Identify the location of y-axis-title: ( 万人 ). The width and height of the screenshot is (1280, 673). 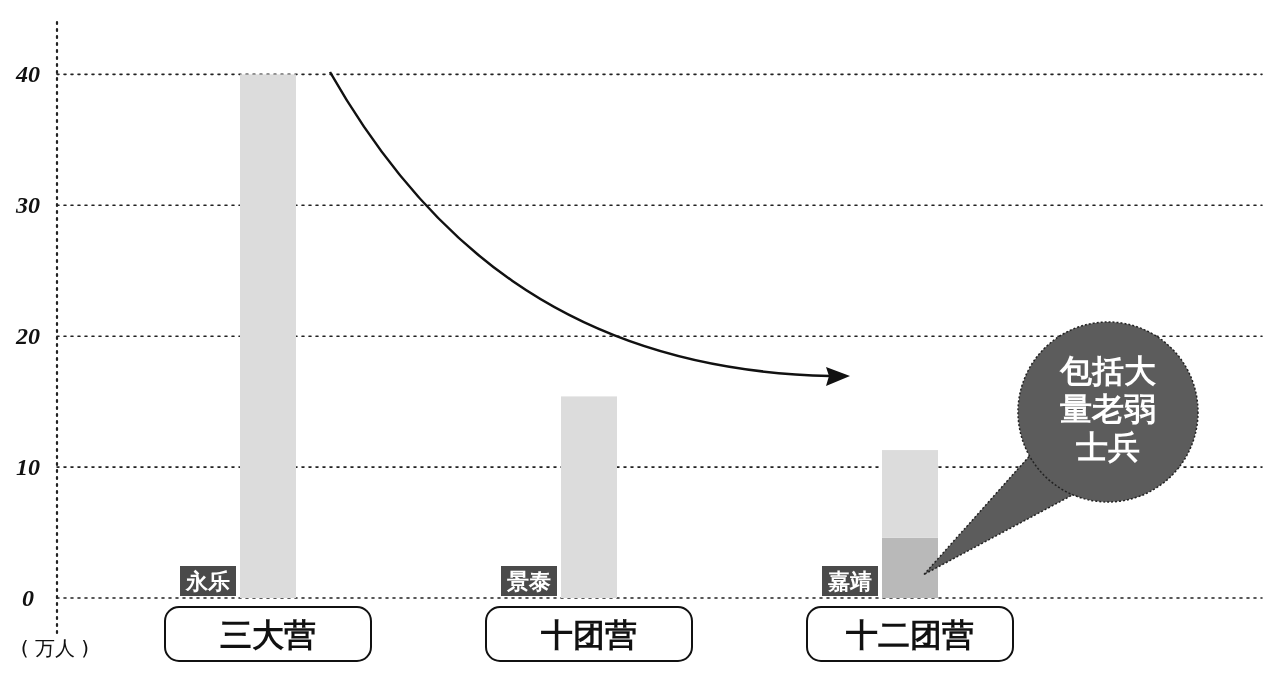
(55, 648).